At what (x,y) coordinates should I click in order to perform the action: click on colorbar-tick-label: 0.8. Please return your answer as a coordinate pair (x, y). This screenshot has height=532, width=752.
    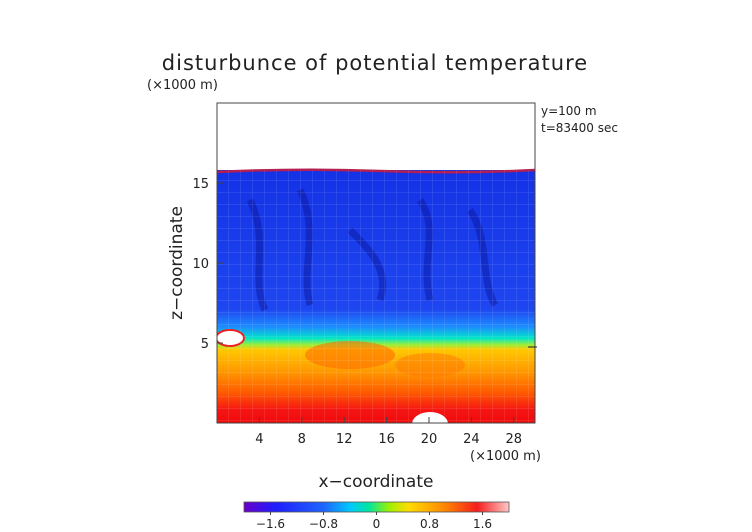
    Looking at the image, I should click on (429, 524).